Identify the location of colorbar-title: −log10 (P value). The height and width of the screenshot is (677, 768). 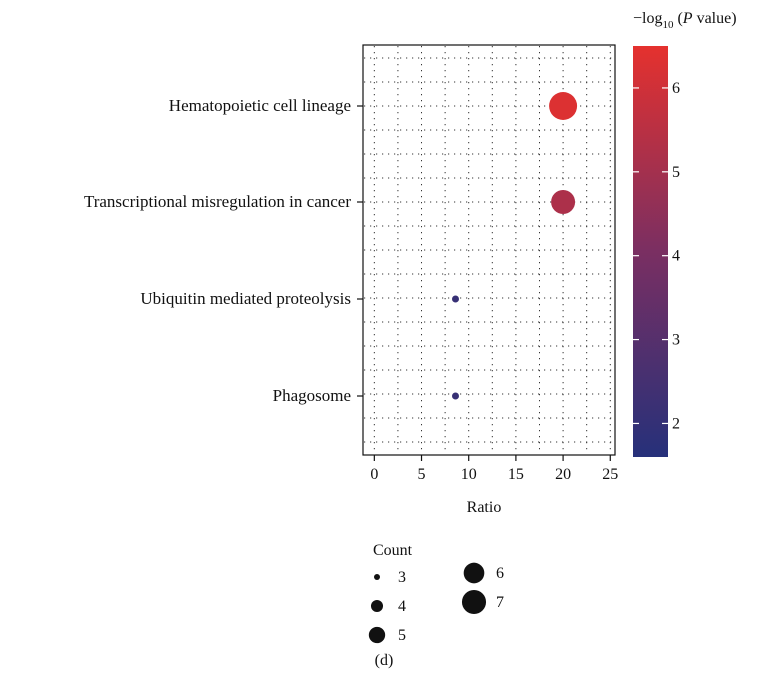
(685, 20).